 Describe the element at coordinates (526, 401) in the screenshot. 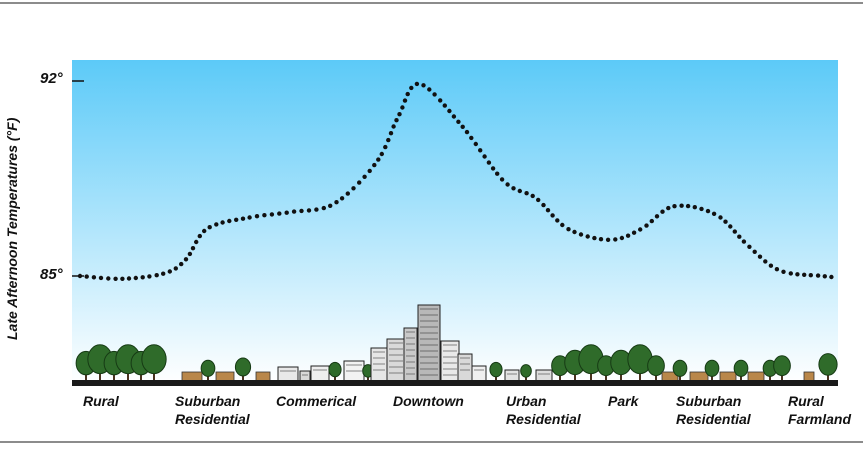

I see `x-category-label-line: Urban` at that location.